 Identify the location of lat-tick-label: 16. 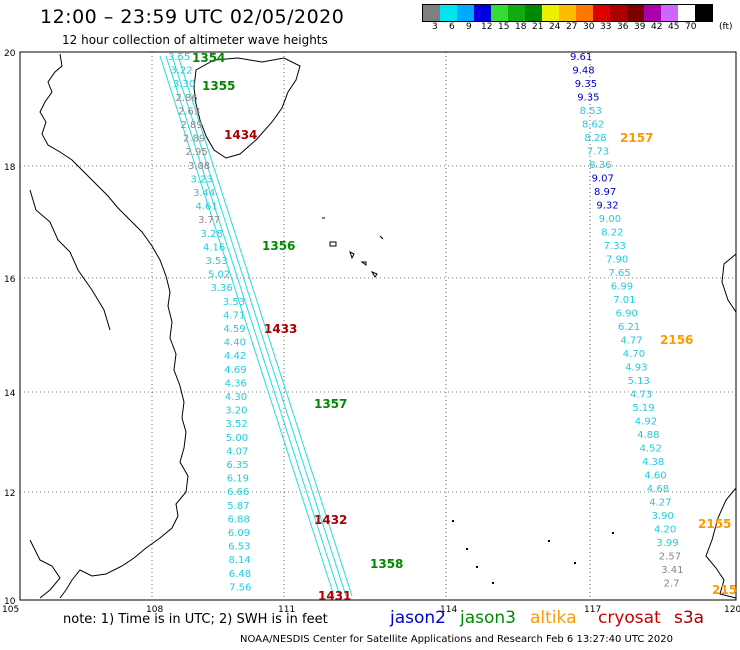
(10, 280).